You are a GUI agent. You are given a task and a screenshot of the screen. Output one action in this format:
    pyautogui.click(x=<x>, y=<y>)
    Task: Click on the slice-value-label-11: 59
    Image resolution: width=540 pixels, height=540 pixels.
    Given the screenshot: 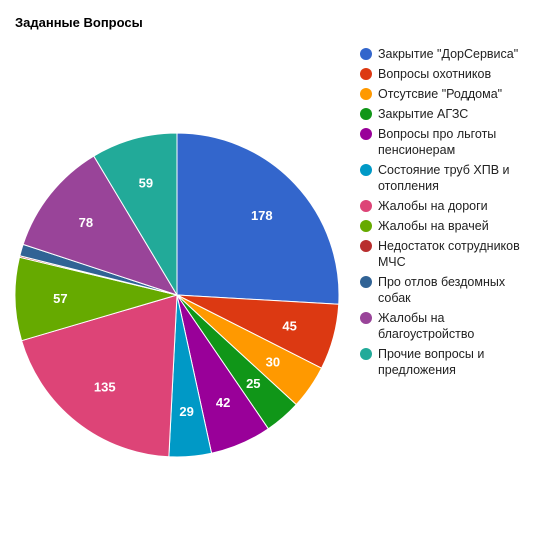 What is the action you would take?
    pyautogui.click(x=146, y=183)
    